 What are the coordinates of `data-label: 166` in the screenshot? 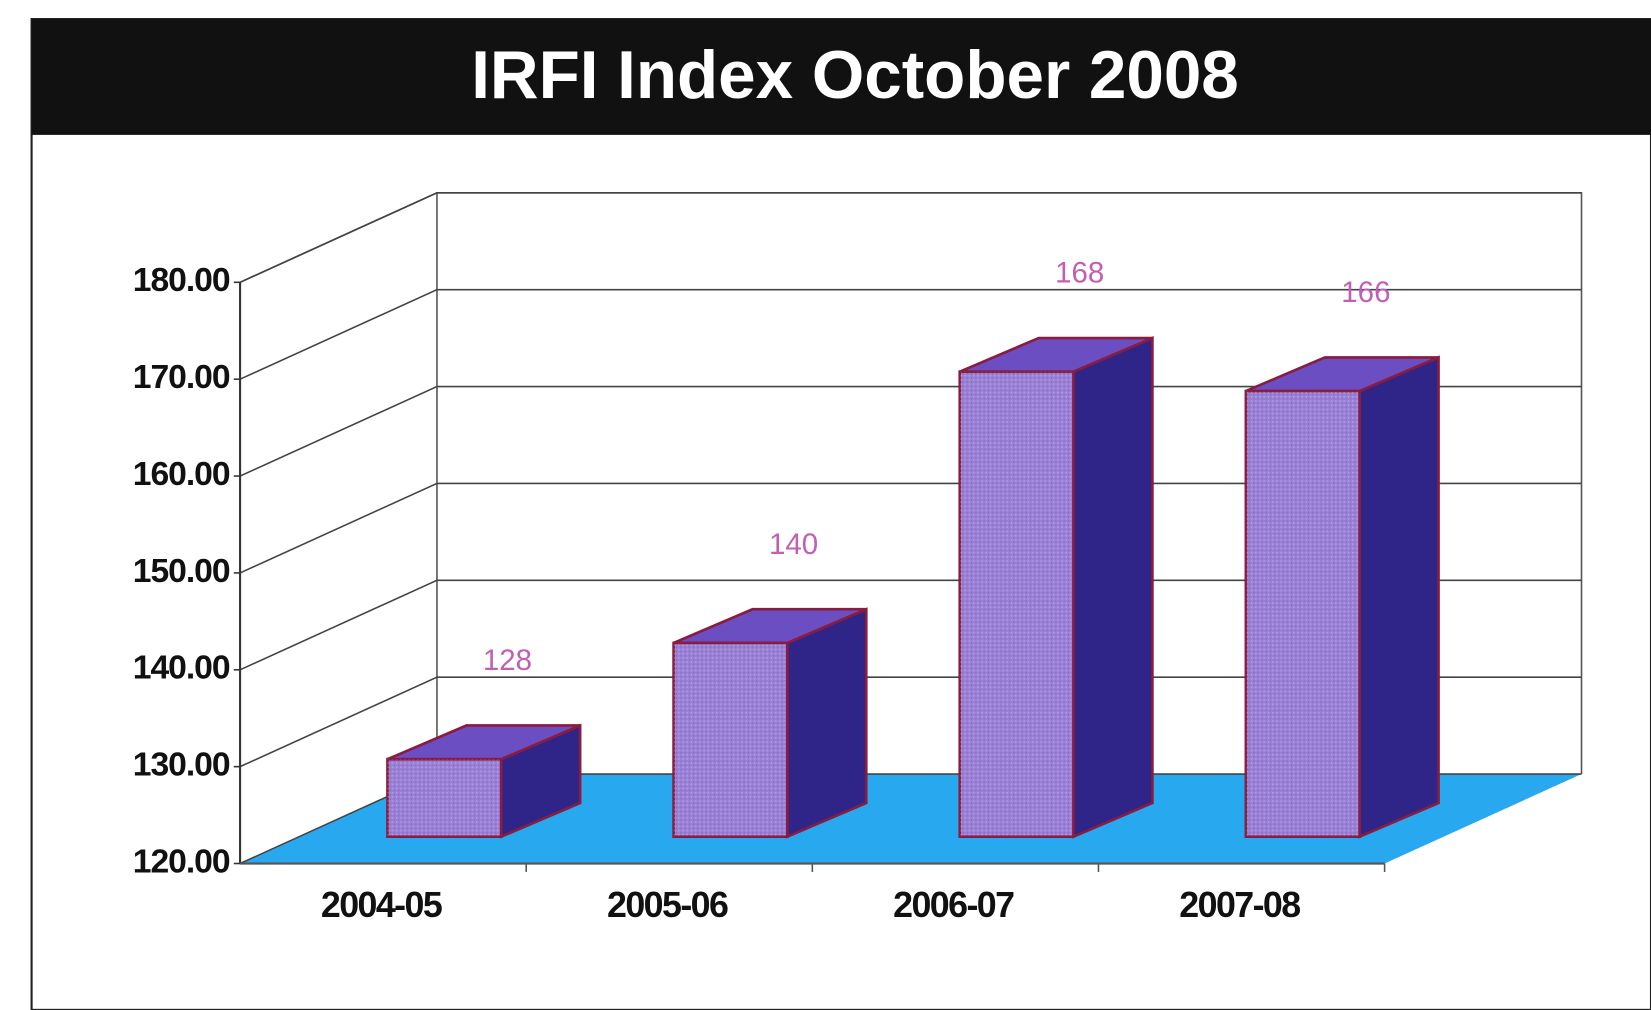 It's located at (1365, 292).